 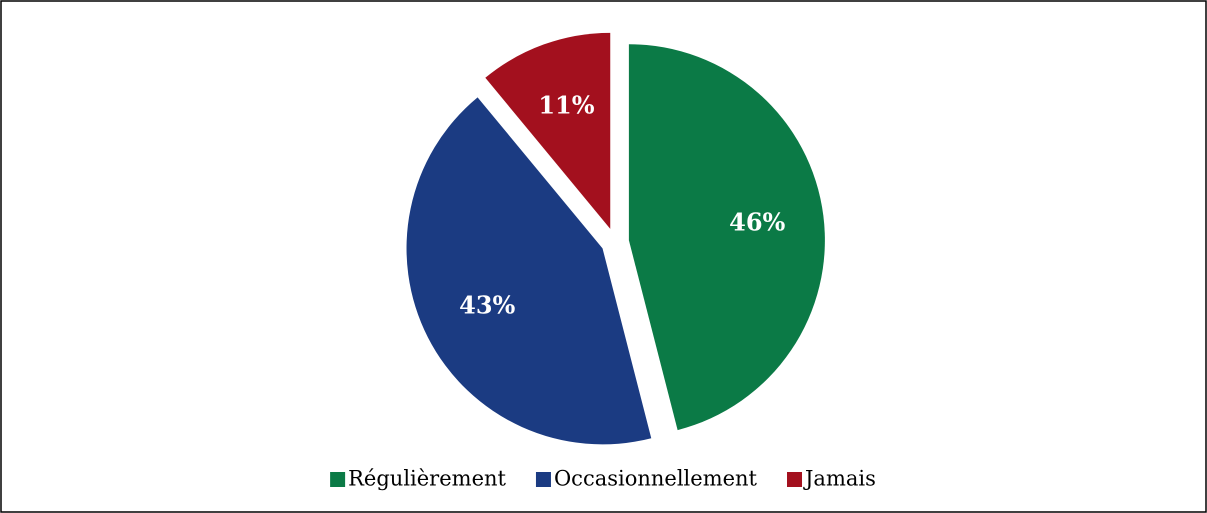 I want to click on legend-label: Régulièrement, so click(x=427, y=479).